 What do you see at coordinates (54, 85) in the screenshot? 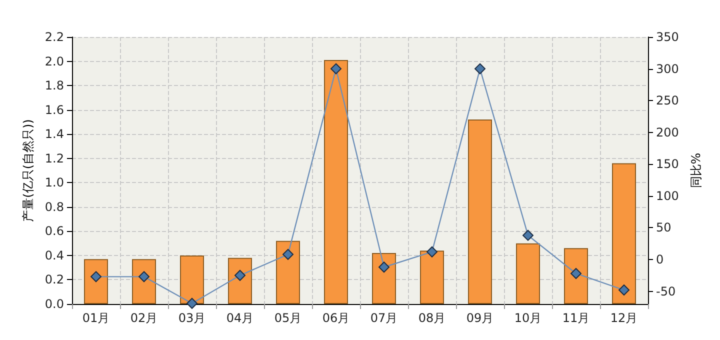
I see `y-tick-label: 1.8` at bounding box center [54, 85].